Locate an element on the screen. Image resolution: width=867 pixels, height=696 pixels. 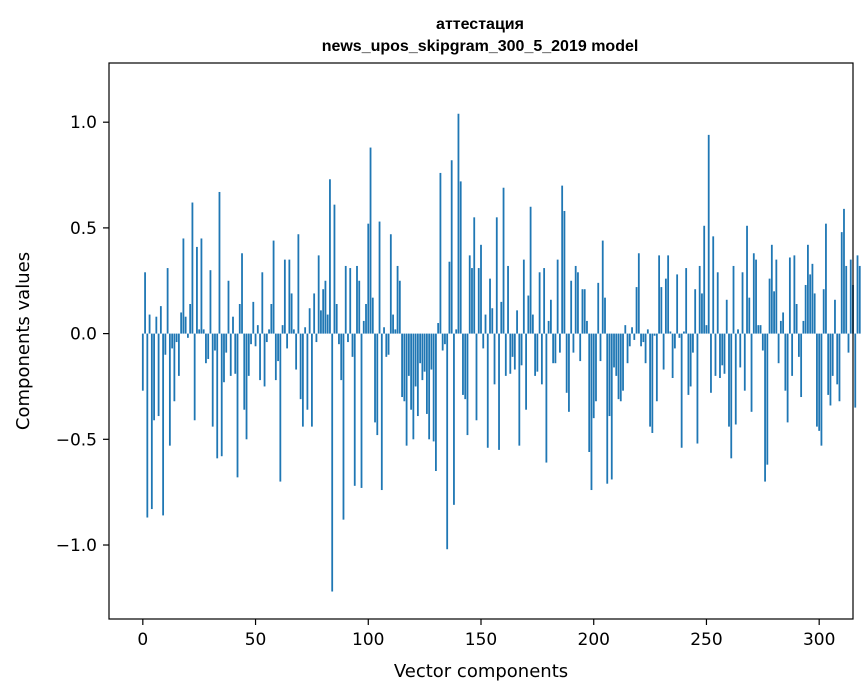
y-axis: −1.0 −0.5 0.0 0.5 1.0 is located at coordinates (82, 334).